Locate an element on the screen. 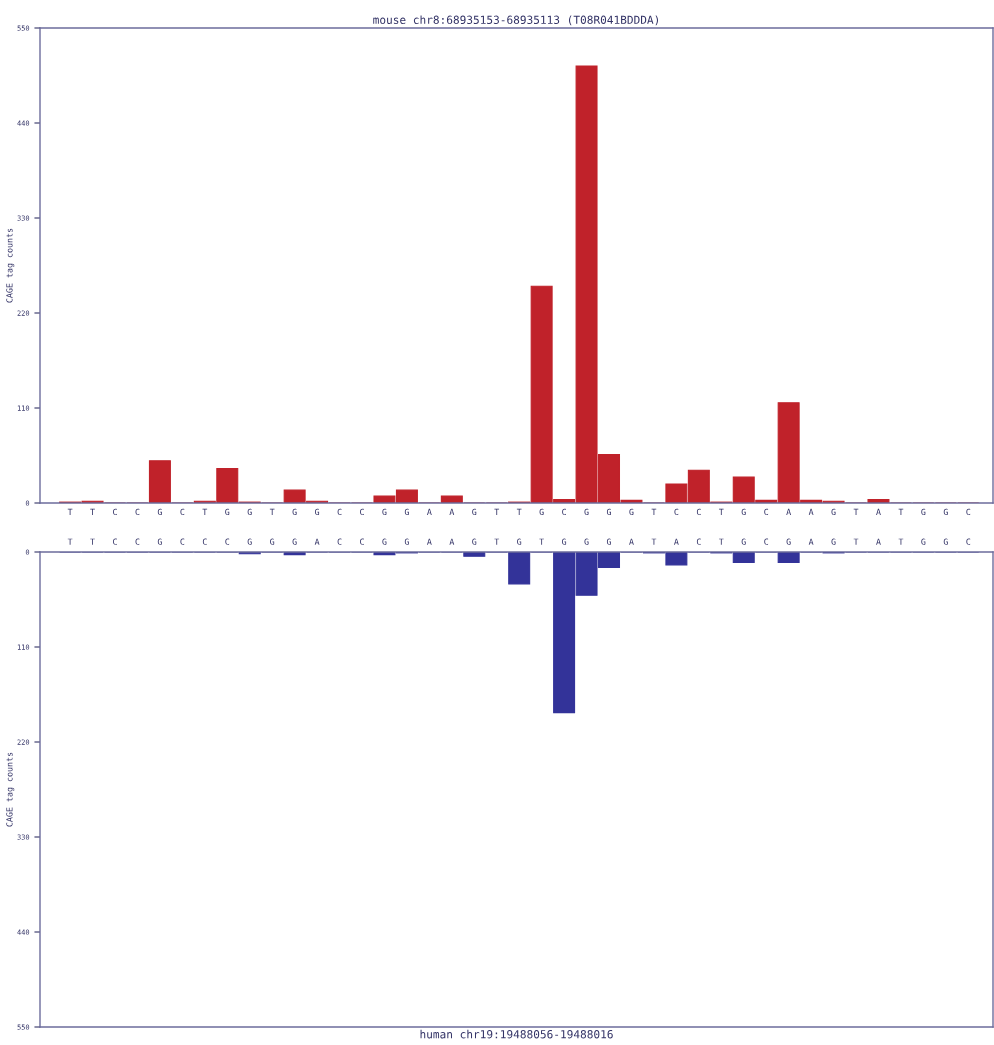  x-axis-title: human chr19:19488056-19488016 is located at coordinates (516, 1034).